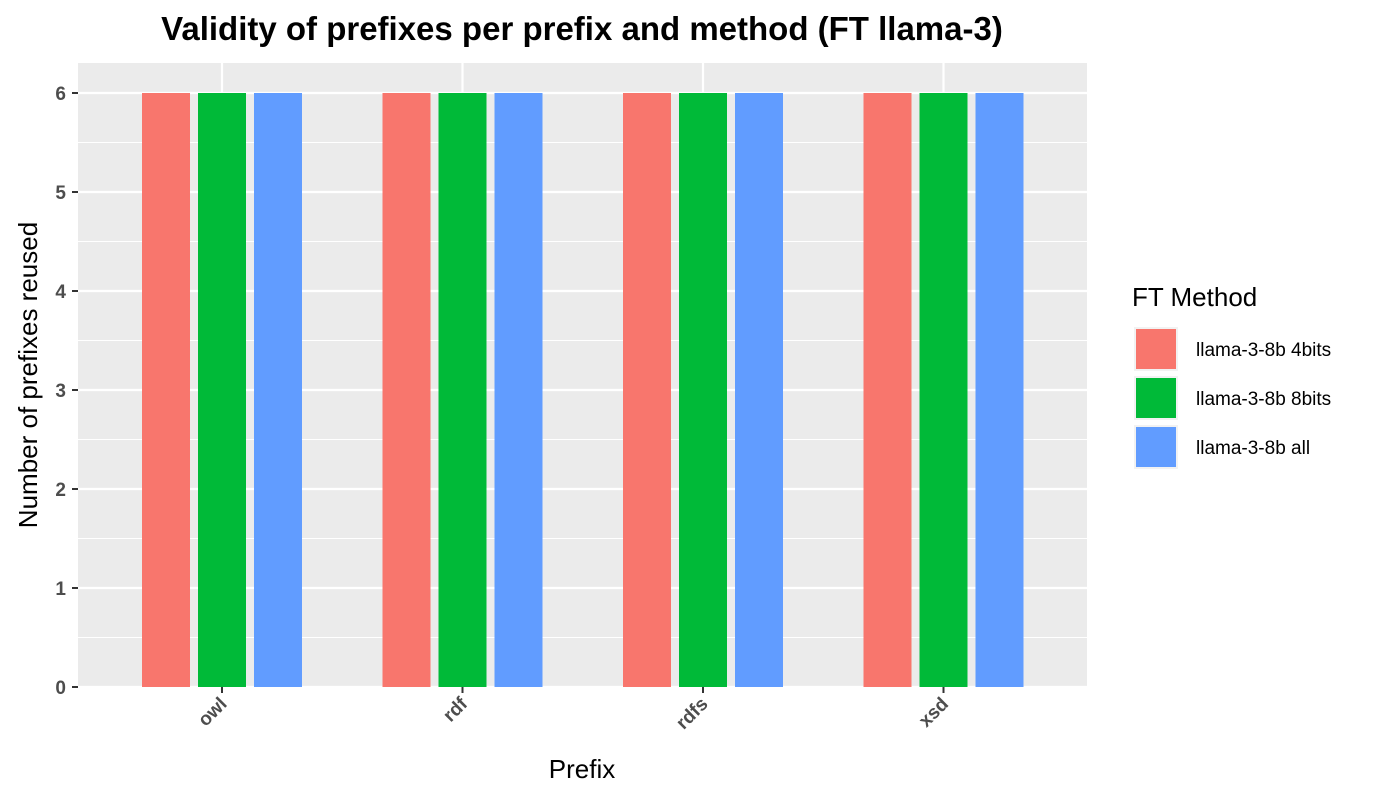 This screenshot has height=800, width=1400. What do you see at coordinates (1263, 350) in the screenshot?
I see `legend-label: llama-3-8b 4bits` at bounding box center [1263, 350].